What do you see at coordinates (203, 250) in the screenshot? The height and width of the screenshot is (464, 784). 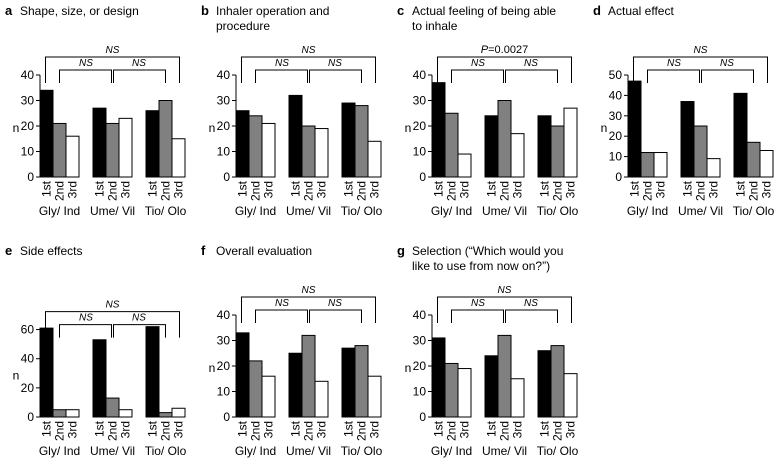 I see `panel-letter: f` at bounding box center [203, 250].